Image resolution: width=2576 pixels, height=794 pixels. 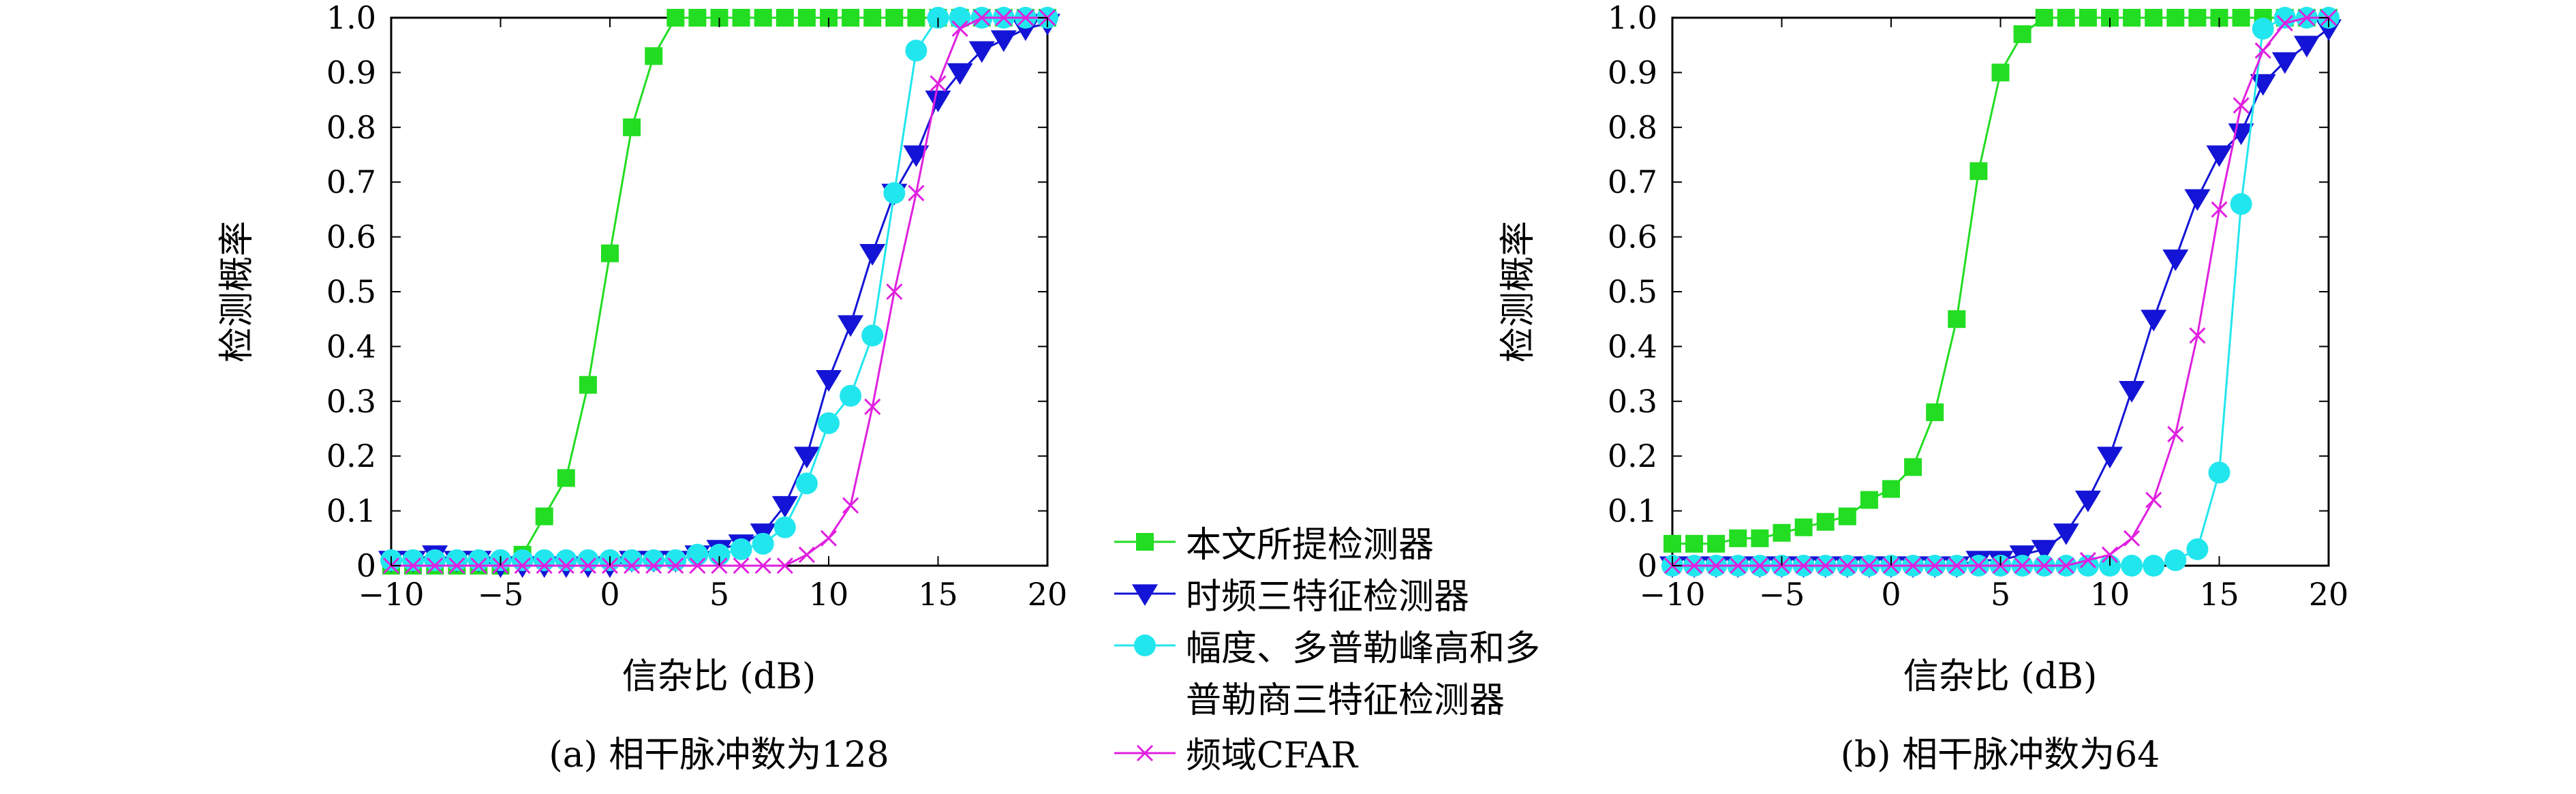 What do you see at coordinates (1048, 594) in the screenshot?
I see `x-tick-label: 20` at bounding box center [1048, 594].